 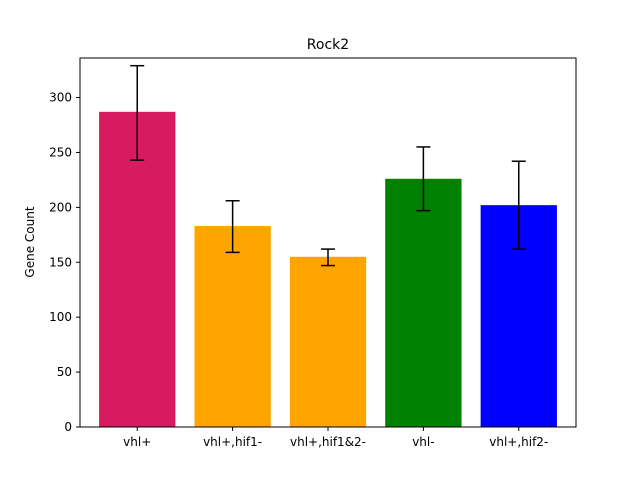 I want to click on y-tick-label-1: 50, so click(x=64, y=372).